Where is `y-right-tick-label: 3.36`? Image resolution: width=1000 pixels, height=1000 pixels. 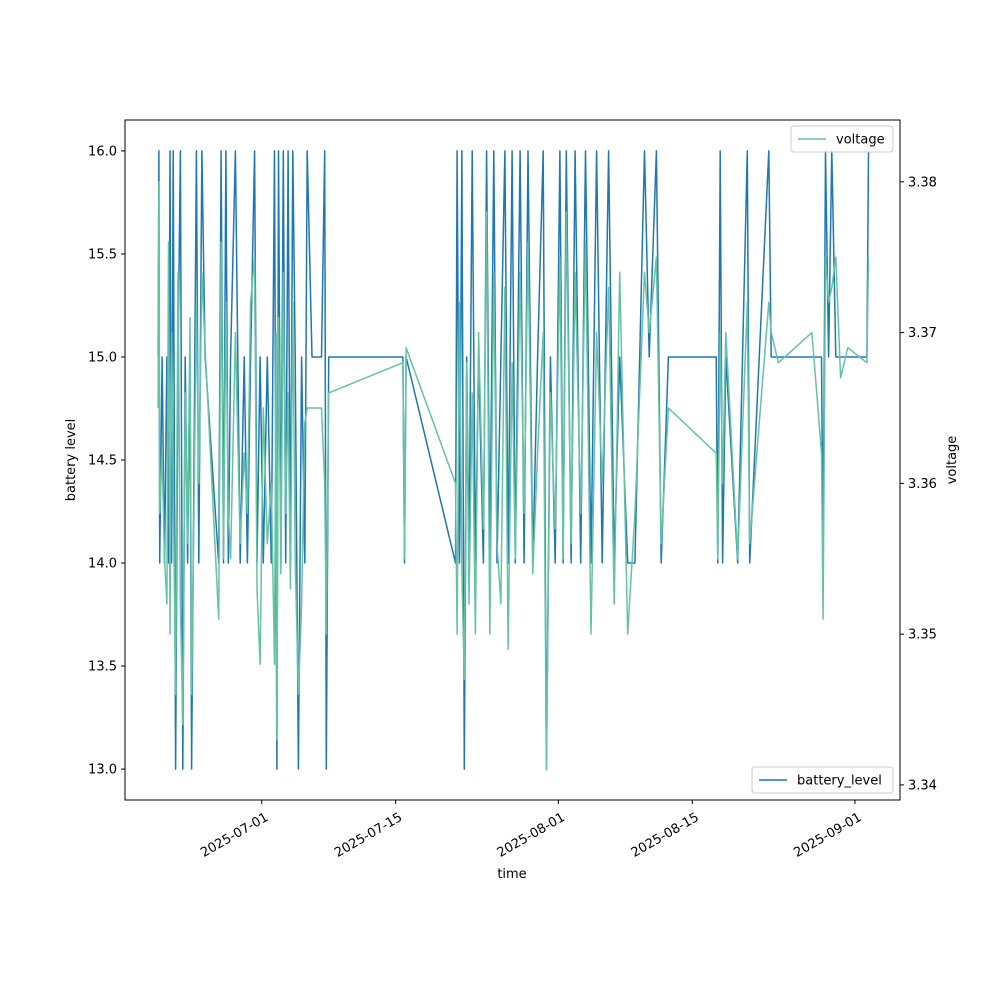
y-right-tick-label: 3.36 is located at coordinates (922, 484).